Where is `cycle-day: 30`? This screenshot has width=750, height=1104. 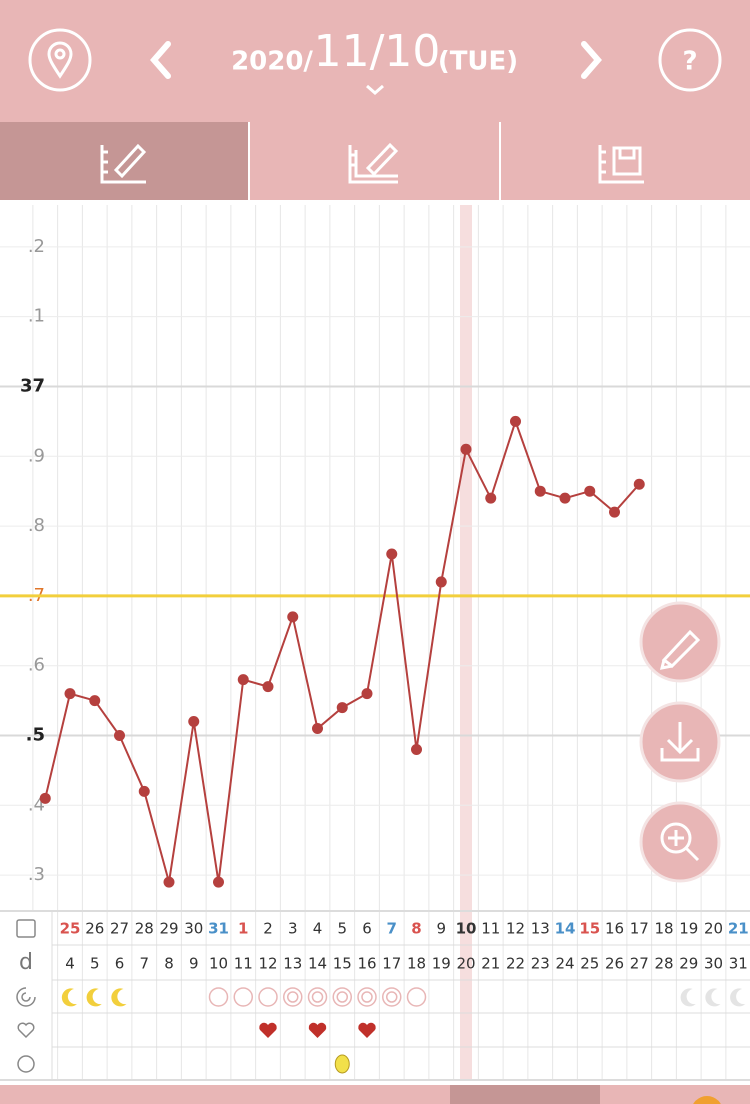
cycle-day: 30 is located at coordinates (713, 964).